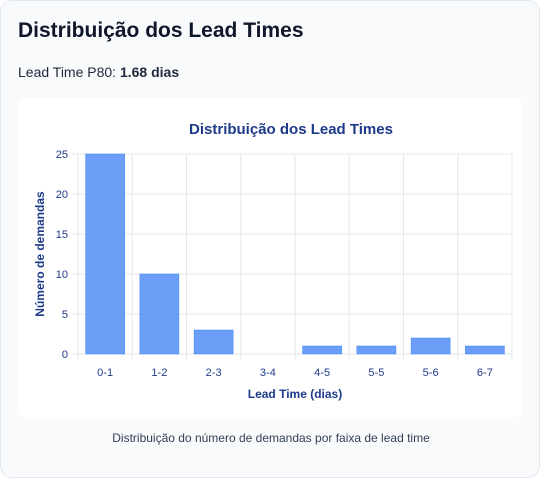 This screenshot has width=540, height=478. What do you see at coordinates (62, 235) in the screenshot?
I see `y-tick-label: 15` at bounding box center [62, 235].